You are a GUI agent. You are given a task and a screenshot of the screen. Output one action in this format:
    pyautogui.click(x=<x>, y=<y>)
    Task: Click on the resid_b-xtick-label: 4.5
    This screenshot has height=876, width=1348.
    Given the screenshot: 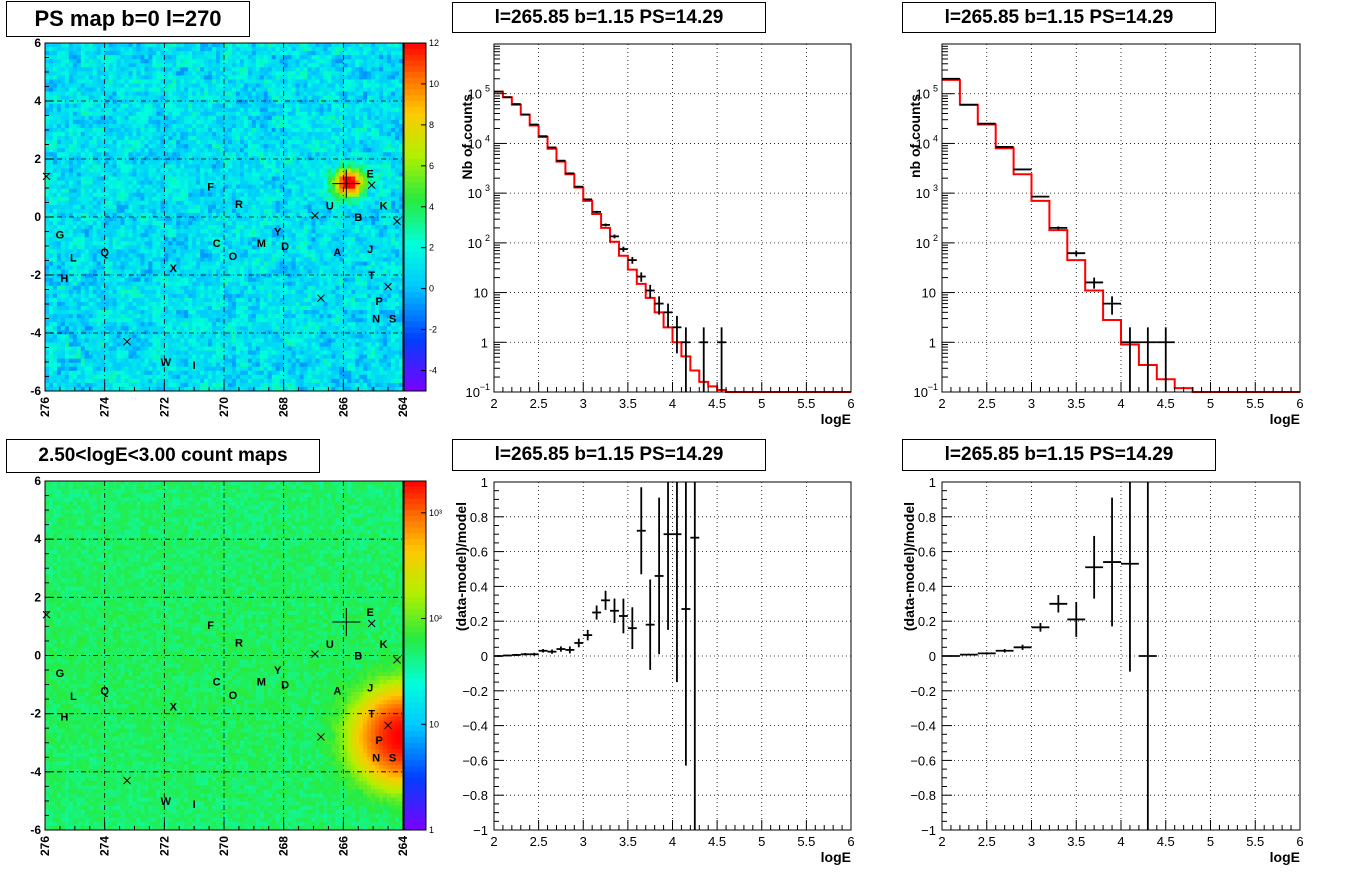 What is the action you would take?
    pyautogui.click(x=1166, y=841)
    